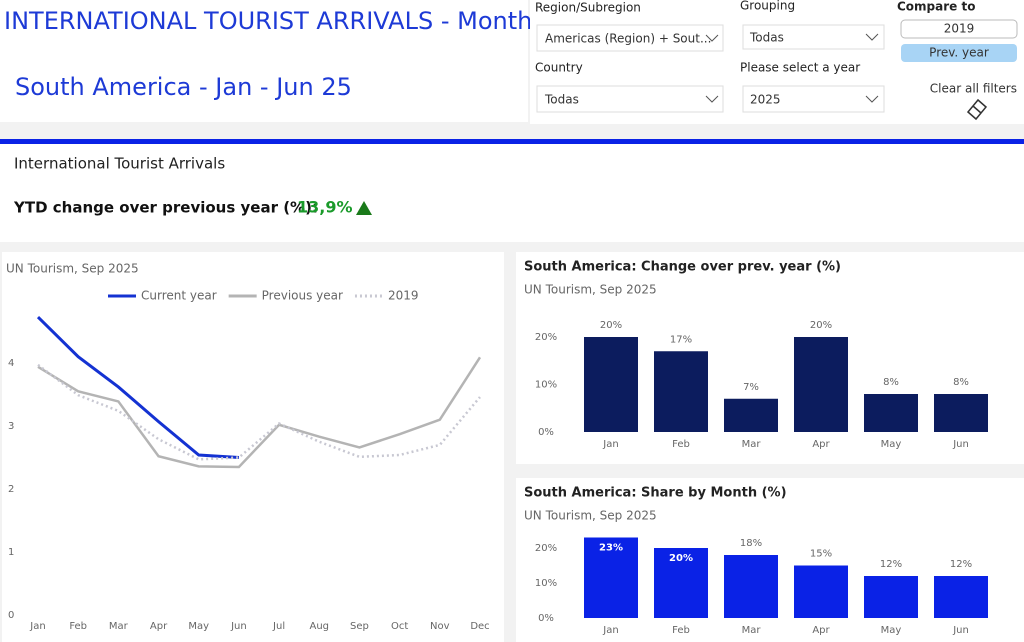  What do you see at coordinates (183, 87) in the screenshot?
I see `page-subtitle: South America - Jan - Jun 25` at bounding box center [183, 87].